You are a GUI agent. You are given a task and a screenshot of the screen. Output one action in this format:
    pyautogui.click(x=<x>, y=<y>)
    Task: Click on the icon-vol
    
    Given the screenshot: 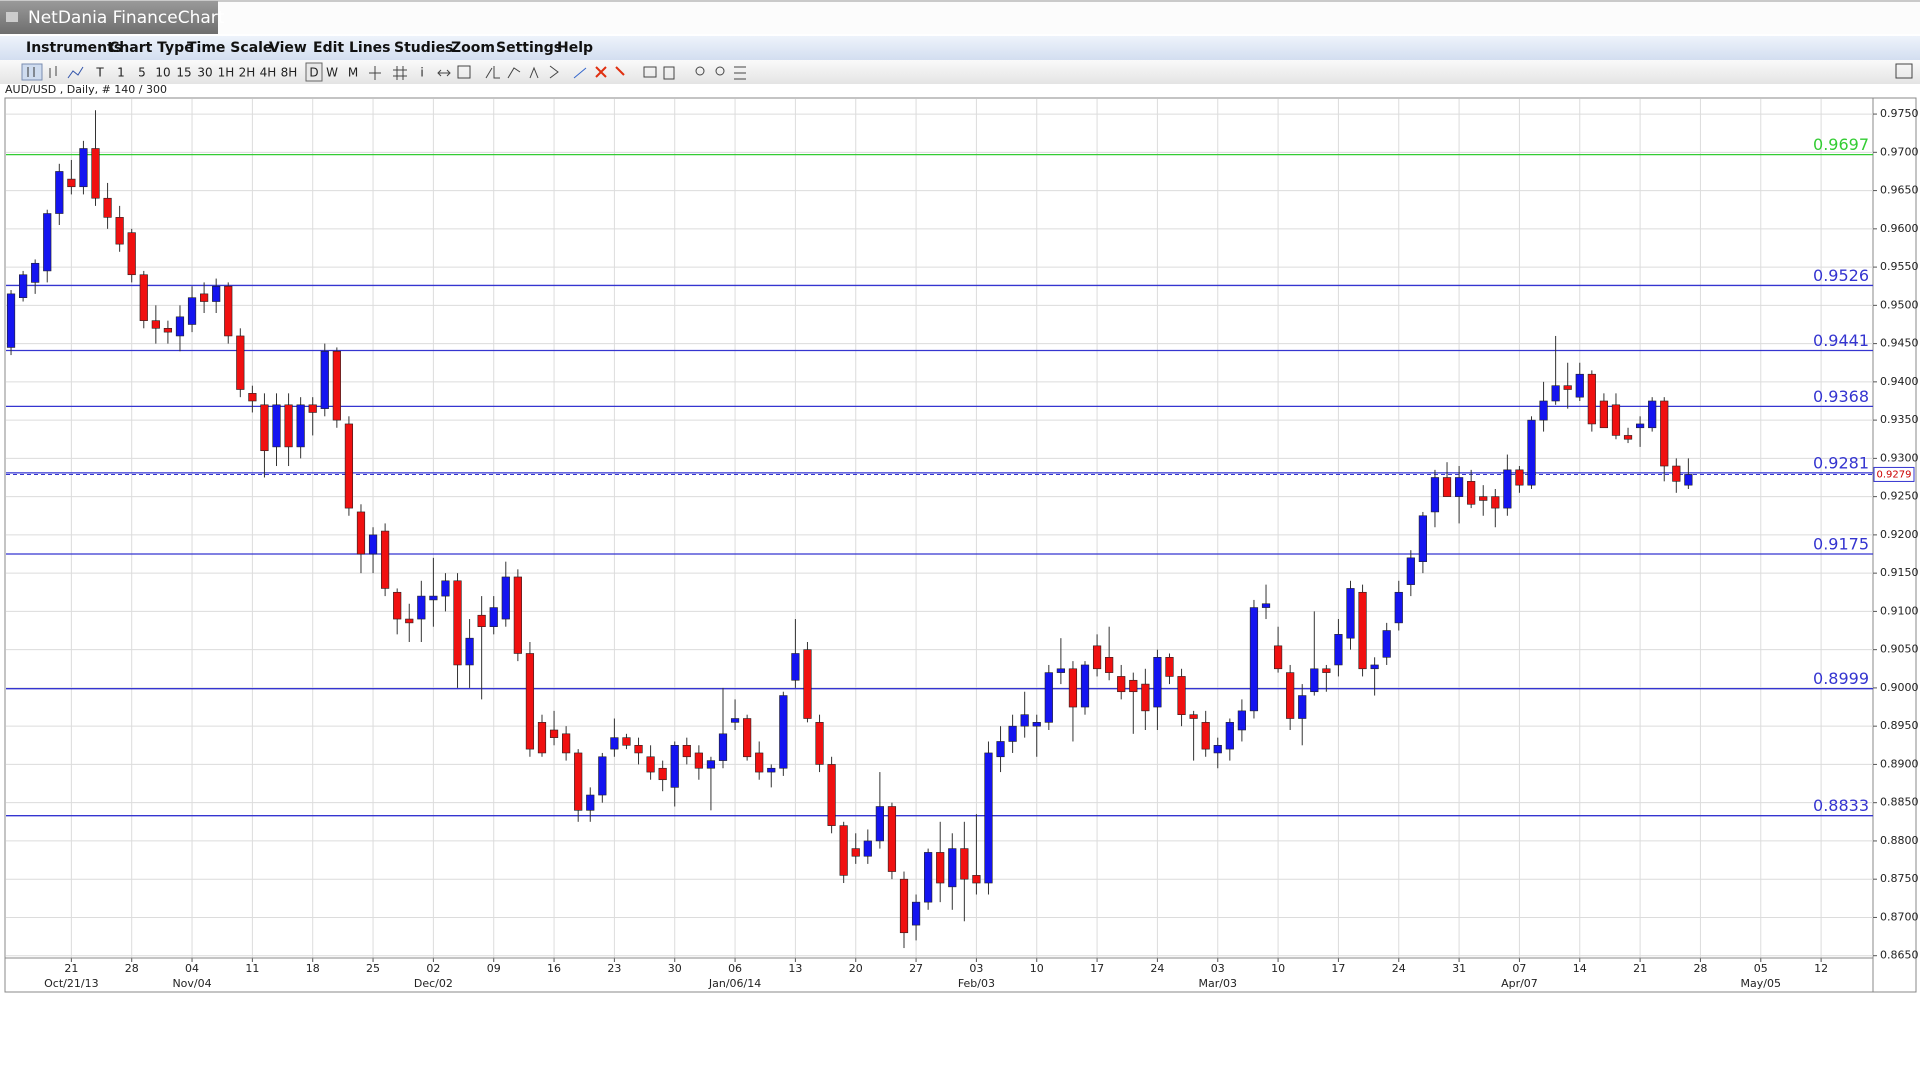 What is the action you would take?
    pyautogui.click(x=464, y=72)
    